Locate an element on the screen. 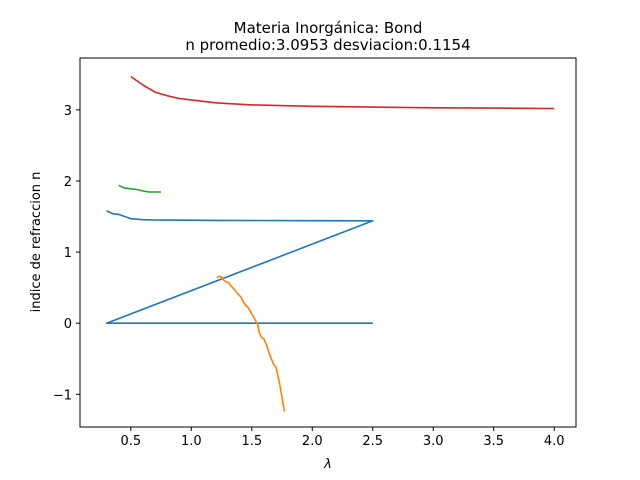 The height and width of the screenshot is (480, 640). chart-subtitle: n promedio:3.0953 desviacion:0.1154 is located at coordinates (327, 45).